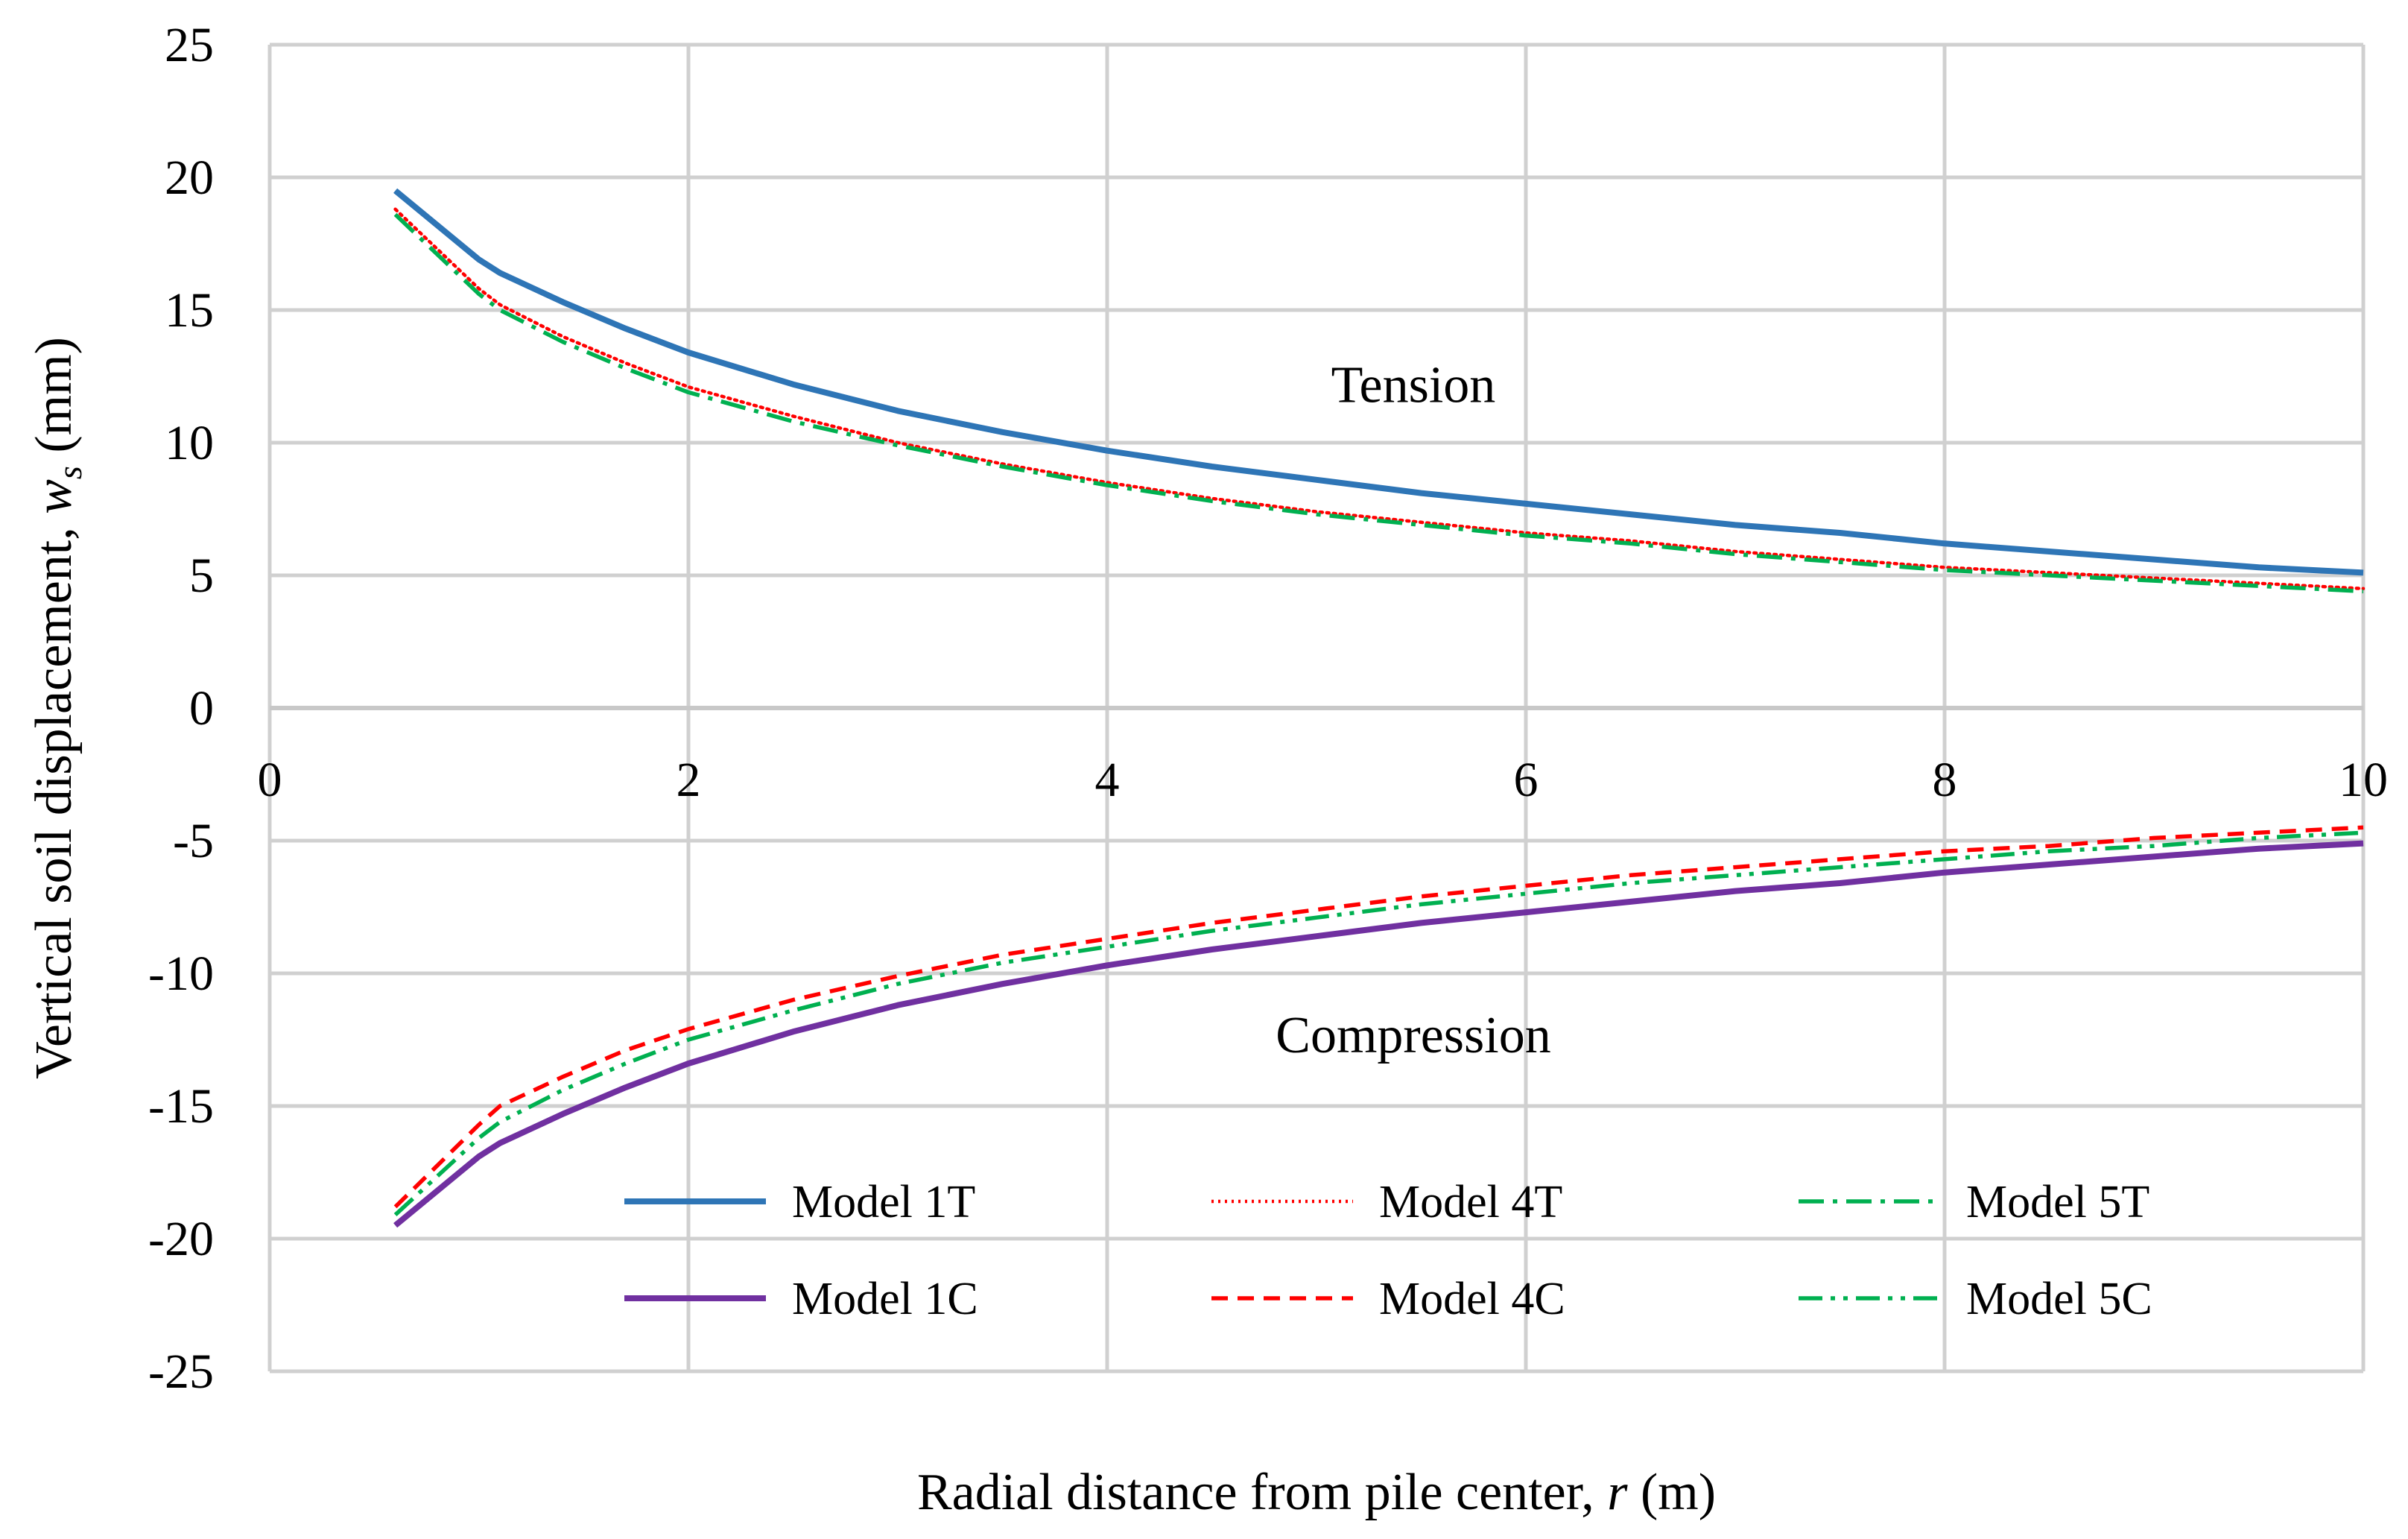  What do you see at coordinates (885, 1299) in the screenshot?
I see `legend-label-model-1c: Model 1C` at bounding box center [885, 1299].